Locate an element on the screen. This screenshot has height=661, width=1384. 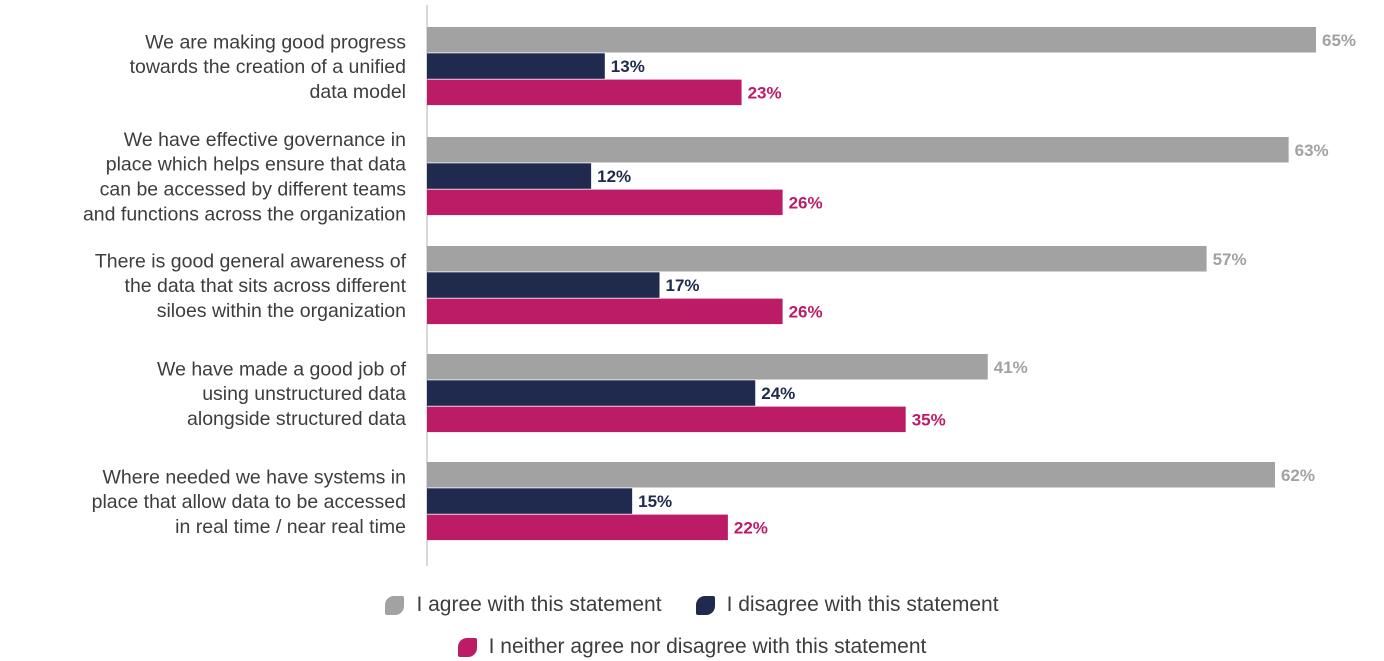
value-label-neither-2: 26% is located at coordinates (806, 202).